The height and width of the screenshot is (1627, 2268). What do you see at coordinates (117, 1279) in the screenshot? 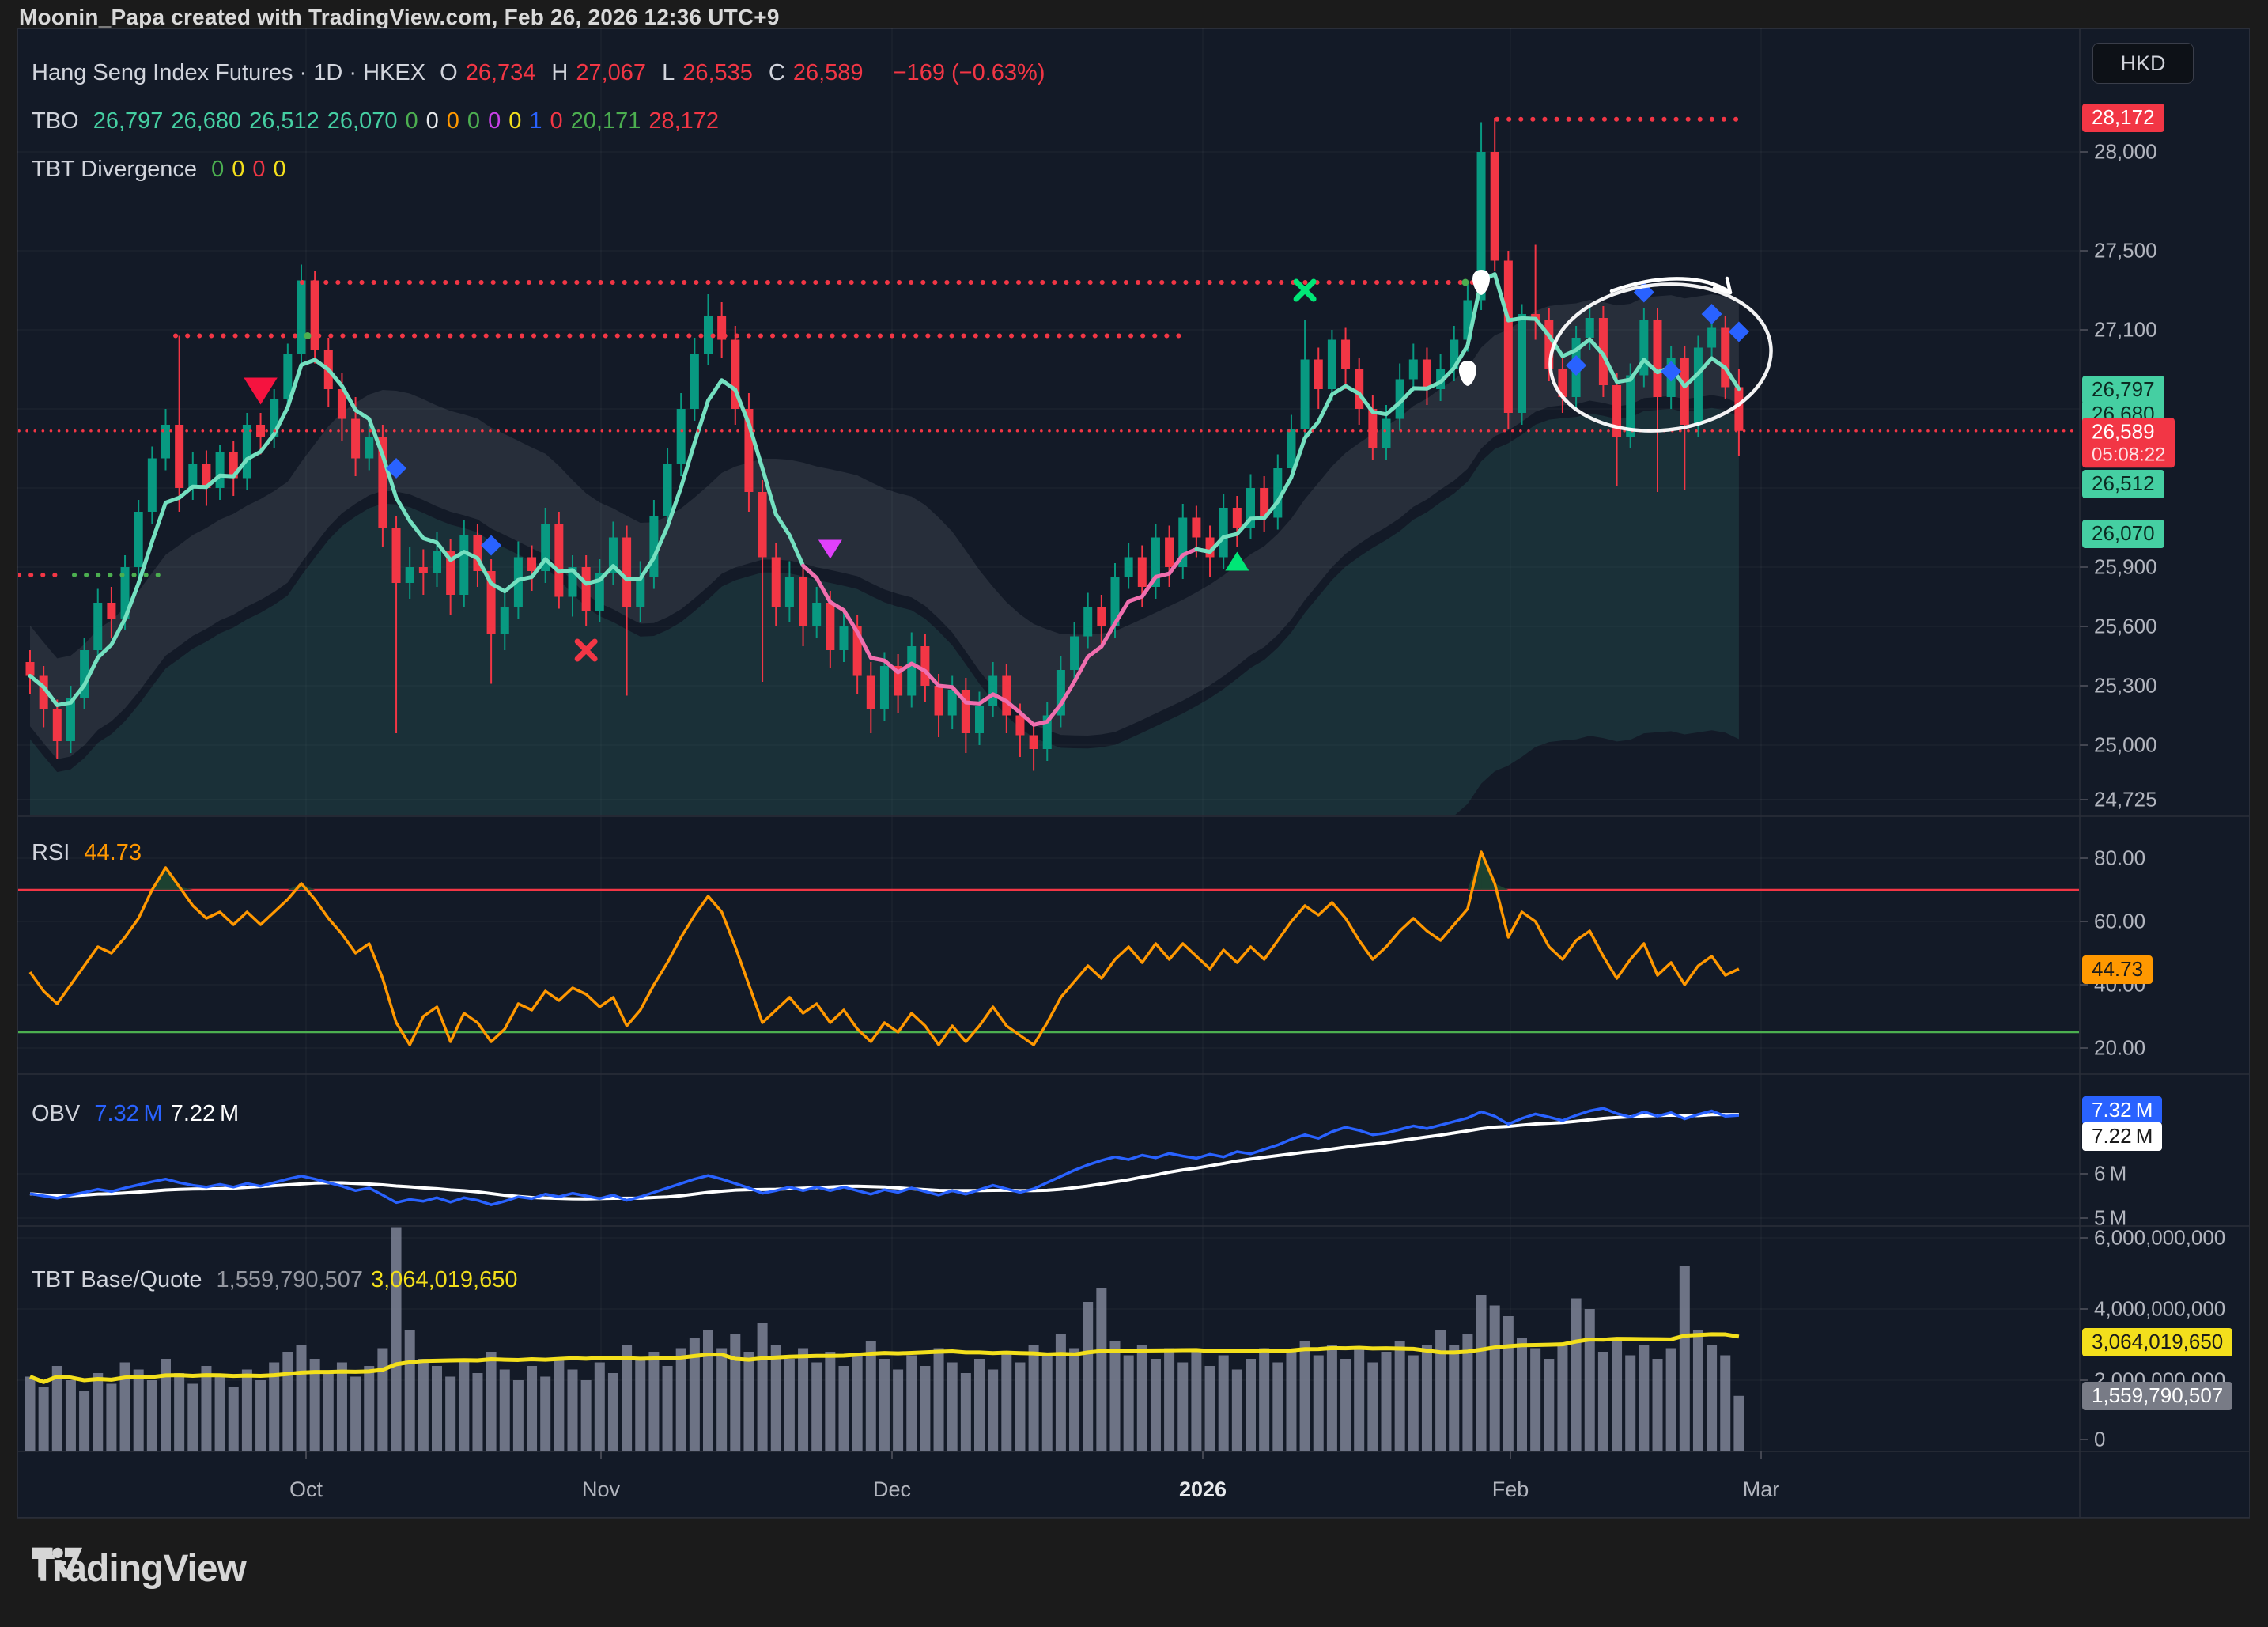
I see `tbt-basequote-label: TBT Base/Quote` at bounding box center [117, 1279].